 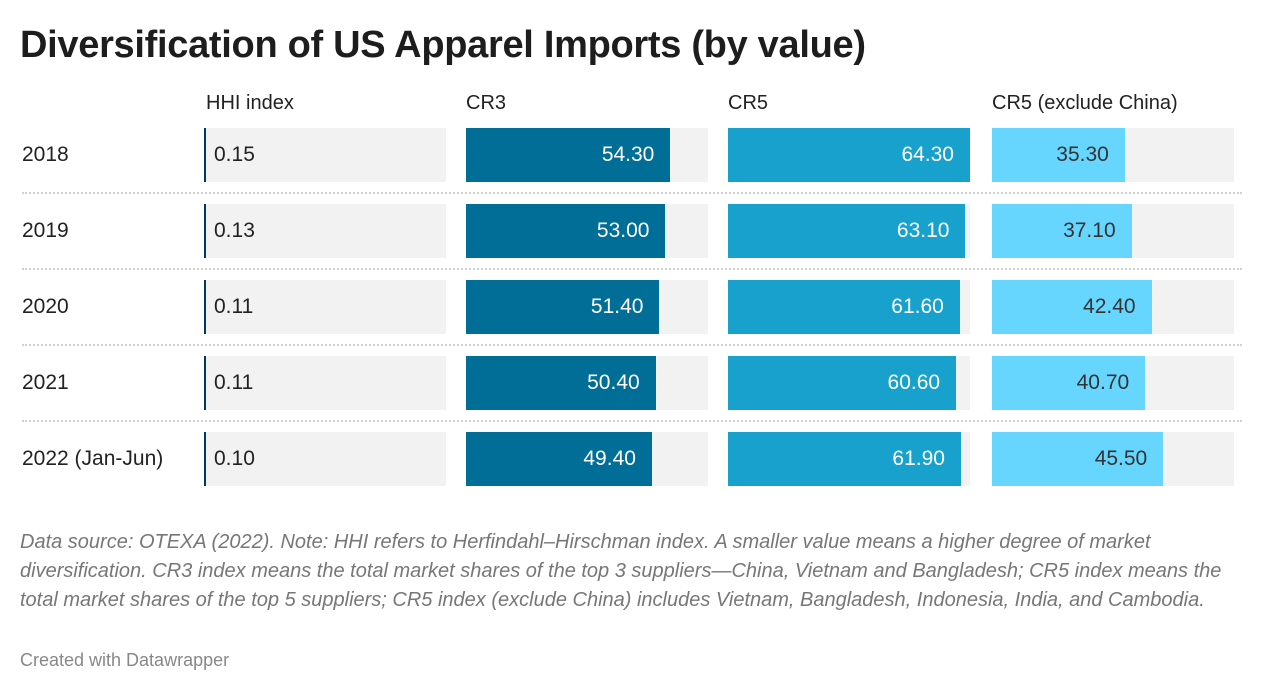 I want to click on value-label: 40.70, so click(x=1103, y=382).